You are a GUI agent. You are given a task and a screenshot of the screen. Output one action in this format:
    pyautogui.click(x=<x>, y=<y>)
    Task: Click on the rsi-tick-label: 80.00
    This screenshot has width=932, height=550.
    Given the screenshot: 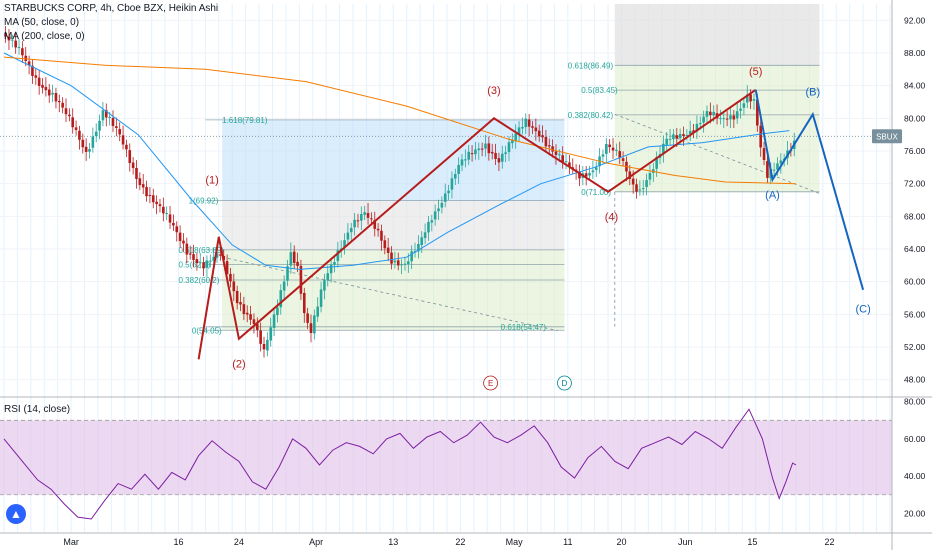 What is the action you would take?
    pyautogui.click(x=915, y=402)
    